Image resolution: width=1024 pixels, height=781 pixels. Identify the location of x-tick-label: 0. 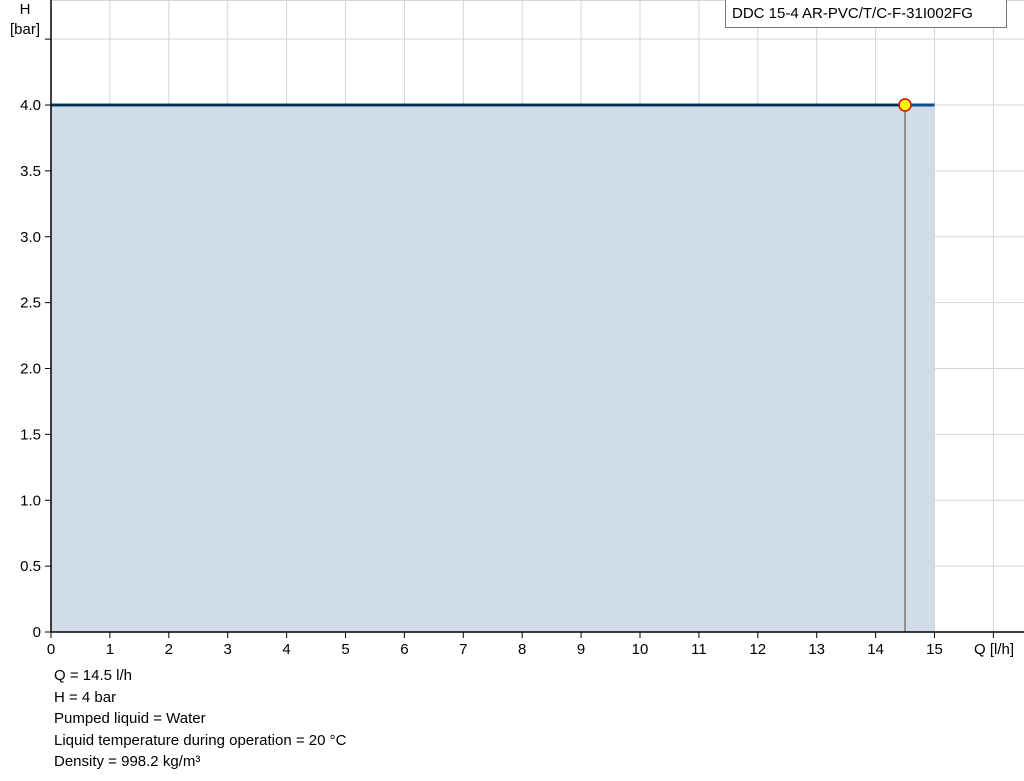
(51, 649).